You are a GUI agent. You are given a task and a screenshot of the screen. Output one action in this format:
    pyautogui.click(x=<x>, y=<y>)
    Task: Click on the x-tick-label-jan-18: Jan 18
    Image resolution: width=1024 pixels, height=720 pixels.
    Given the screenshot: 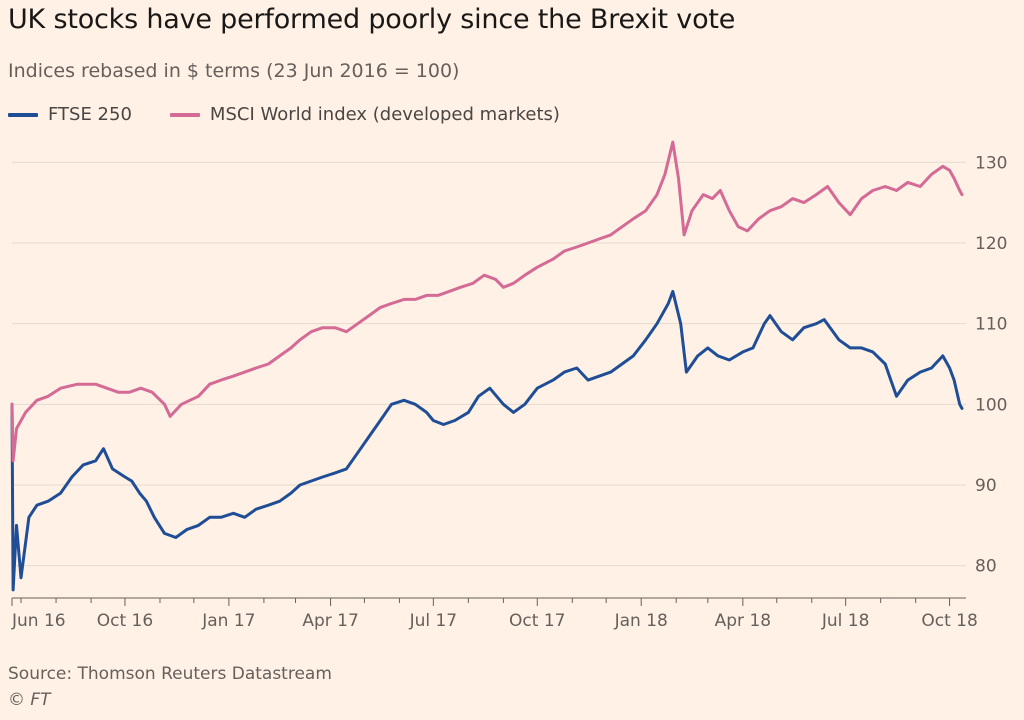 What is the action you would take?
    pyautogui.click(x=641, y=621)
    